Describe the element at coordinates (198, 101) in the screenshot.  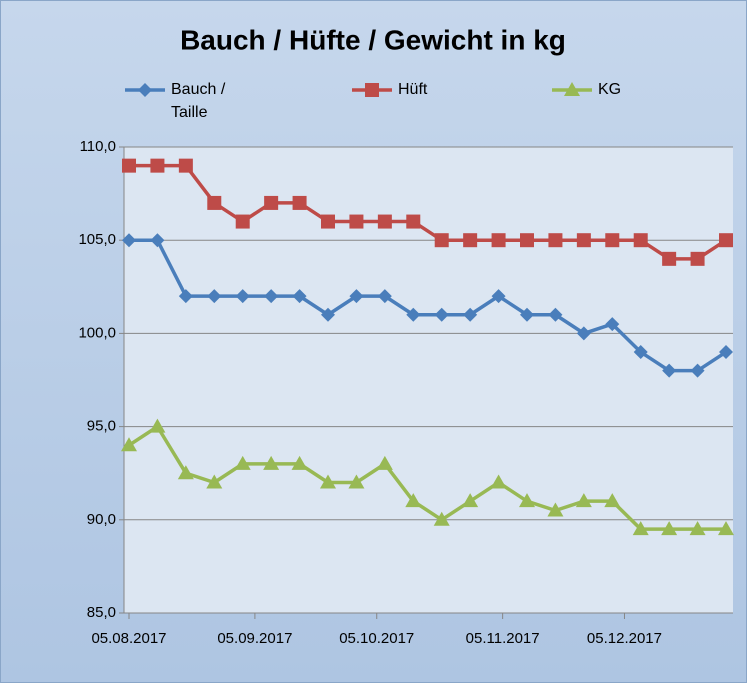
I see `legend-label: Bauch / Taille` at that location.